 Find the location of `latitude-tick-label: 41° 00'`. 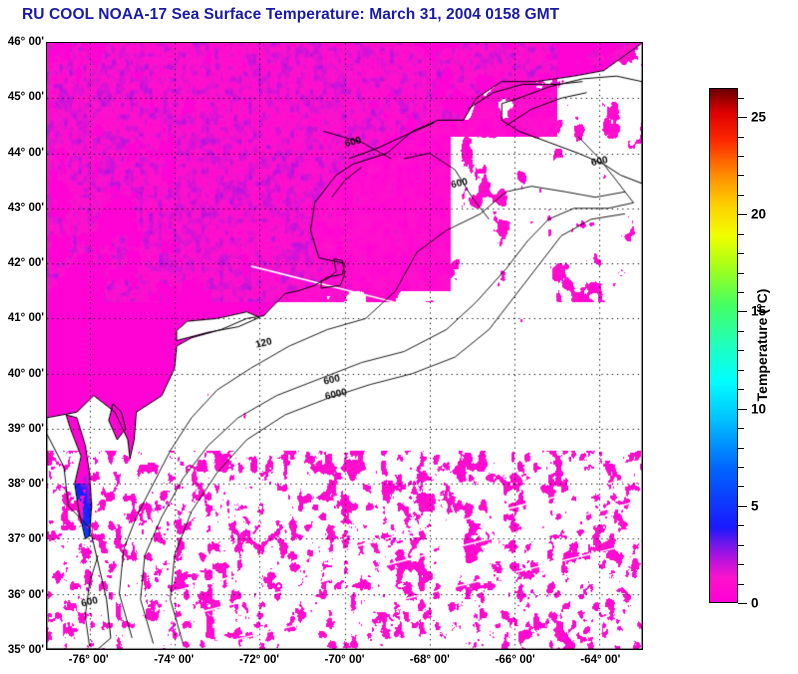

latitude-tick-label: 41° 00' is located at coordinates (25, 318).